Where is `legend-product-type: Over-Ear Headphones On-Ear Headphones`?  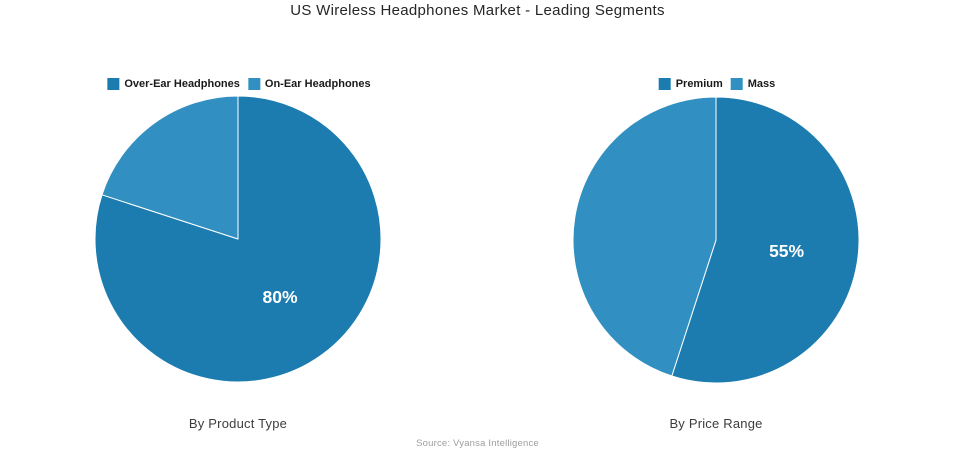
legend-product-type: Over-Ear Headphones On-Ear Headphones is located at coordinates (239, 84).